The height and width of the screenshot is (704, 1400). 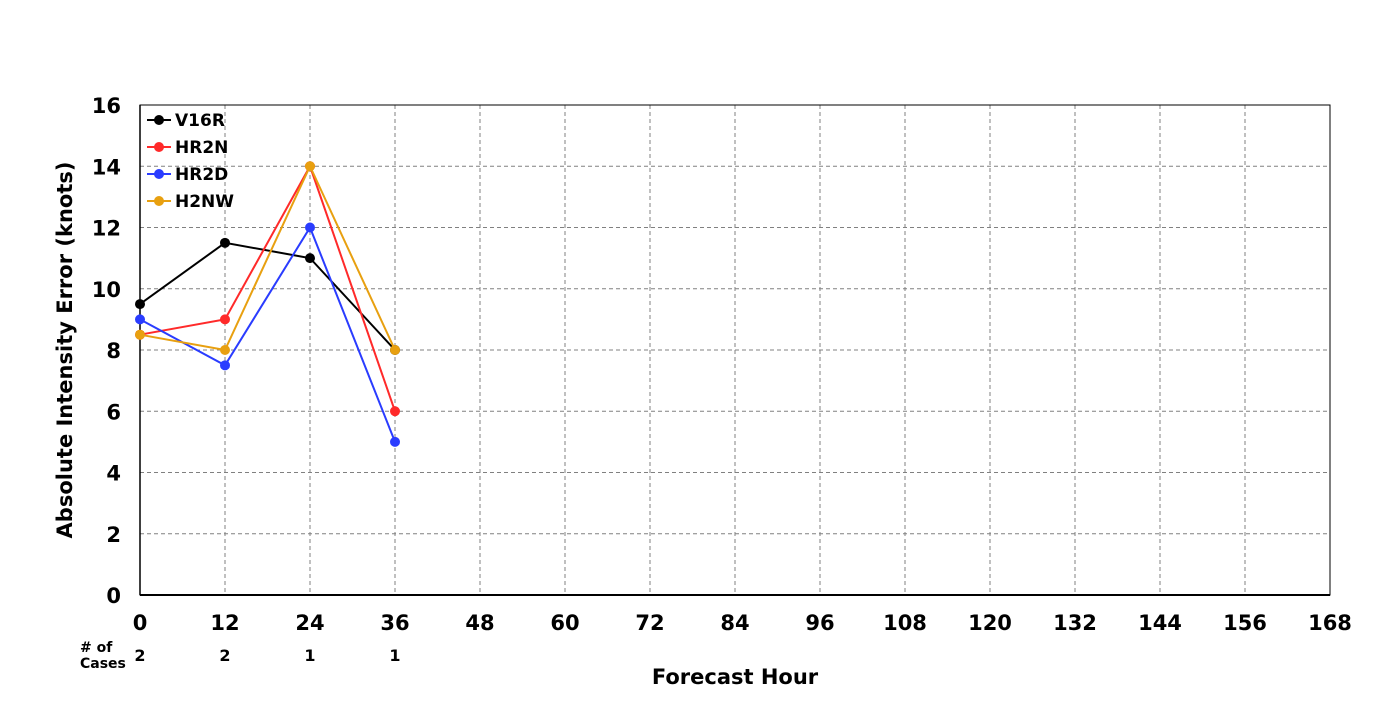 What do you see at coordinates (106, 290) in the screenshot?
I see `y-tick-label: 10` at bounding box center [106, 290].